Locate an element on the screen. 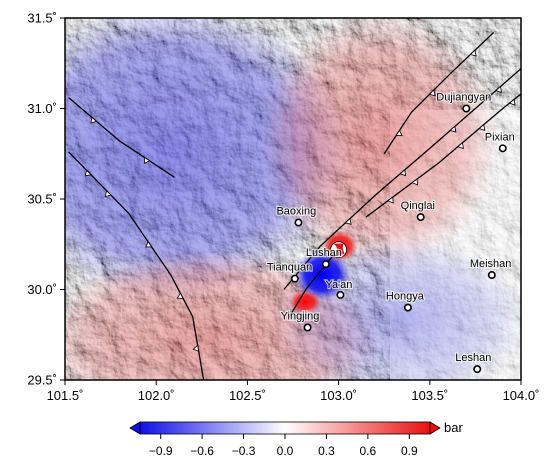  city-label: Tianquan is located at coordinates (289, 268).